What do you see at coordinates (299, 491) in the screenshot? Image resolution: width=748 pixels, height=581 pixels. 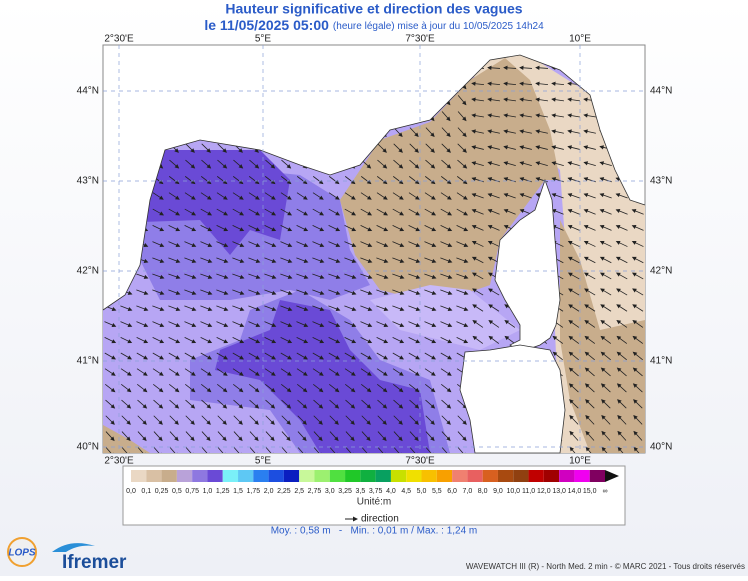 I see `colorbar-label: 2,5` at bounding box center [299, 491].